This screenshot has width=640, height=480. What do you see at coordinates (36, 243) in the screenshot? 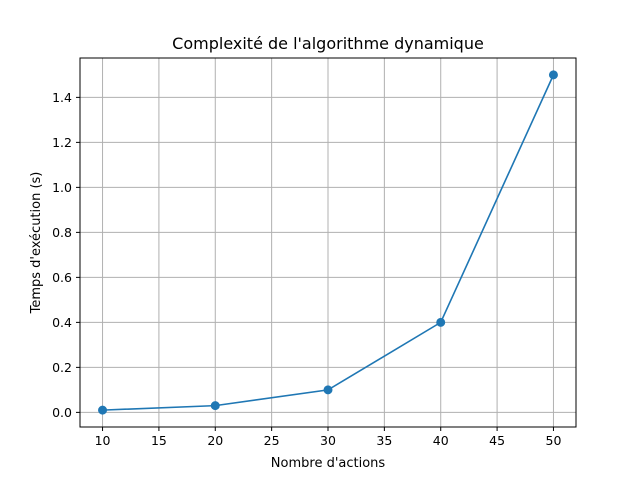
I see `y-axis-label: Temps d'exécution (s)` at bounding box center [36, 243].